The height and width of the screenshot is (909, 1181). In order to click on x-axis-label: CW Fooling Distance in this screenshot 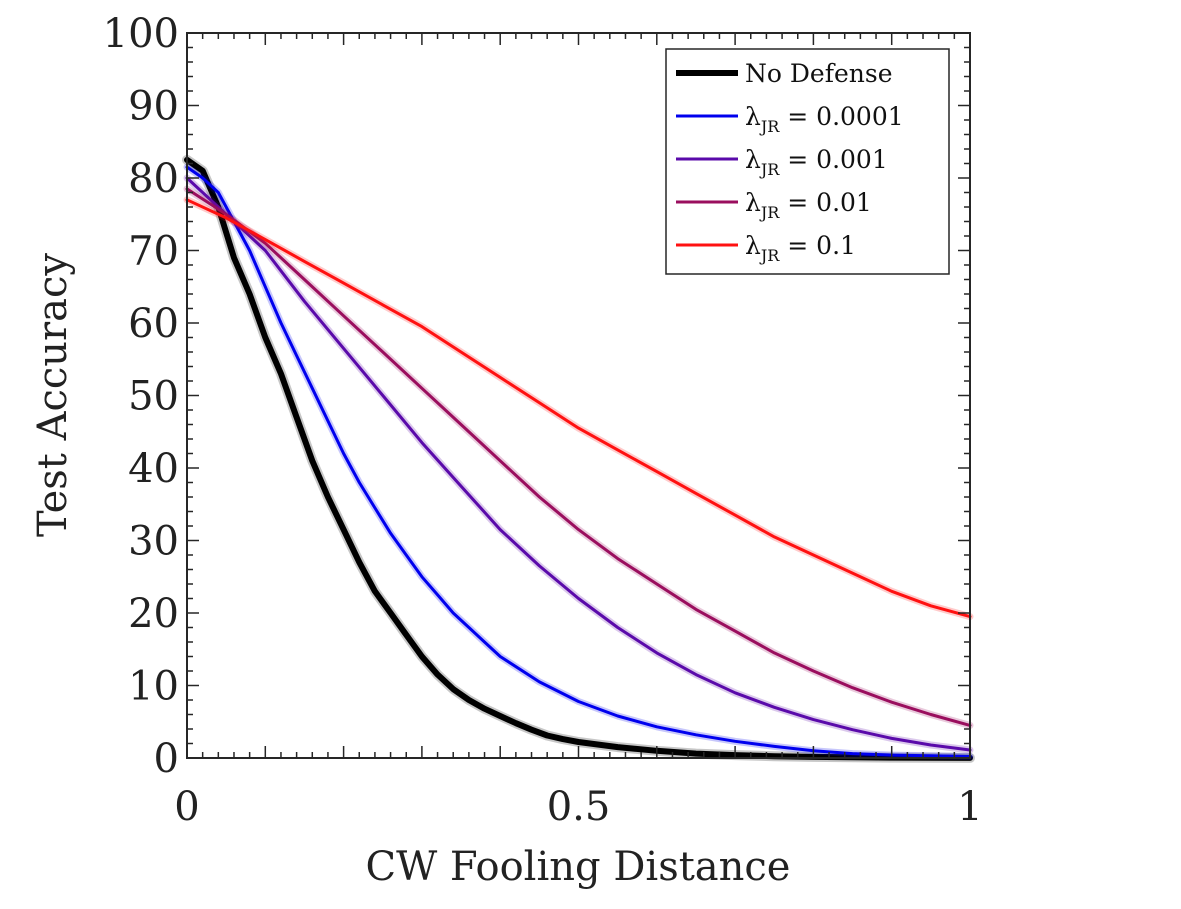, I will do `click(578, 867)`.